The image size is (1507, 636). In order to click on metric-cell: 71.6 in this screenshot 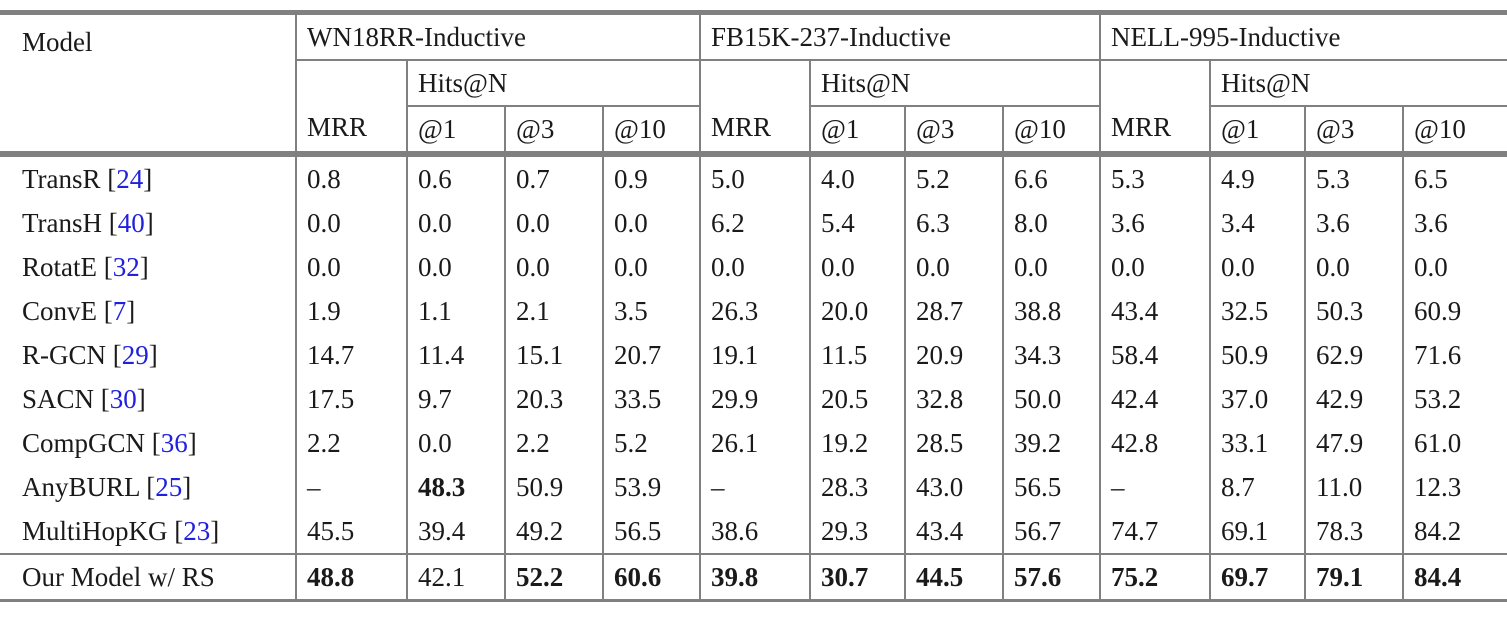, I will do `click(1454, 355)`.